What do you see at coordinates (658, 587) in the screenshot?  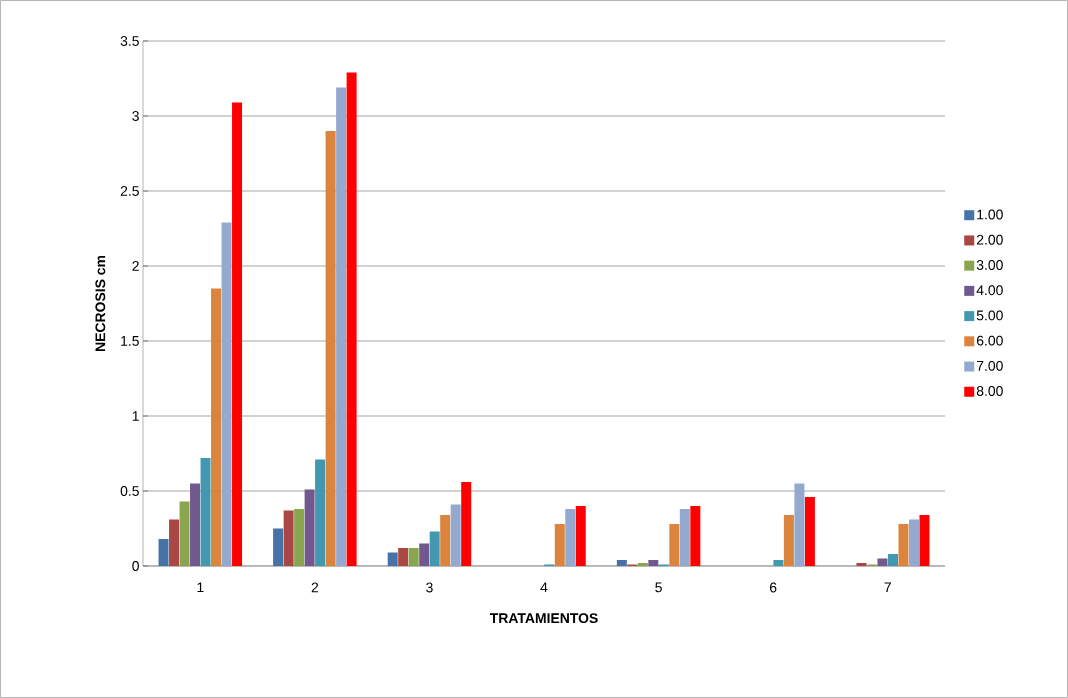 I see `x-tick-label: 5` at bounding box center [658, 587].